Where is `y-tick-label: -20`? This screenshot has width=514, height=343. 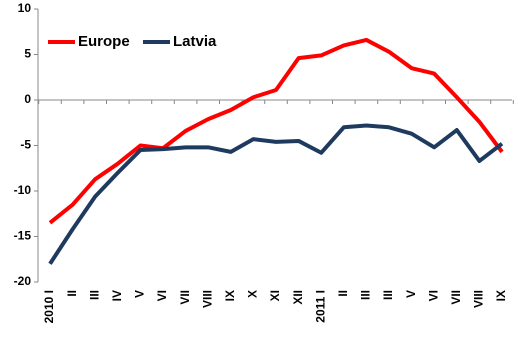 y-tick-label: -20 is located at coordinates (23, 281).